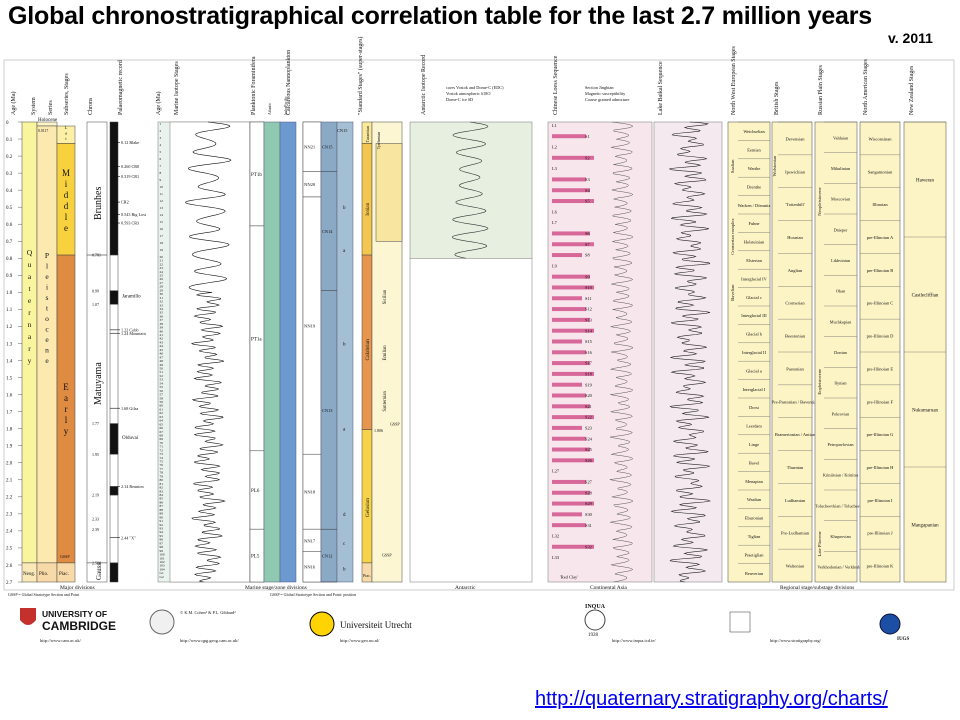  What do you see at coordinates (569, 577) in the screenshot?
I see `loess-red-clay-label: 'Red Clay'` at bounding box center [569, 577].